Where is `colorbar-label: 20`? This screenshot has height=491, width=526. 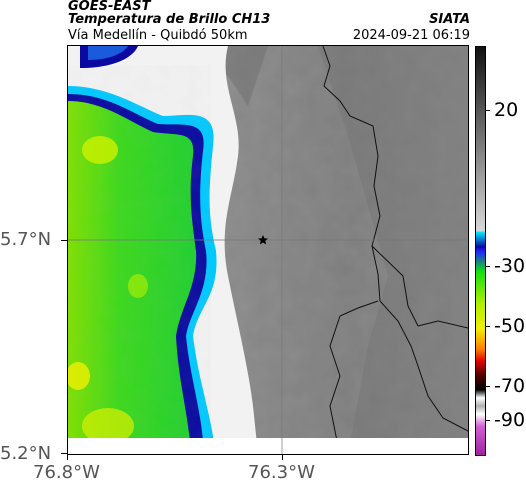 colorbar-label: 20 is located at coordinates (506, 110).